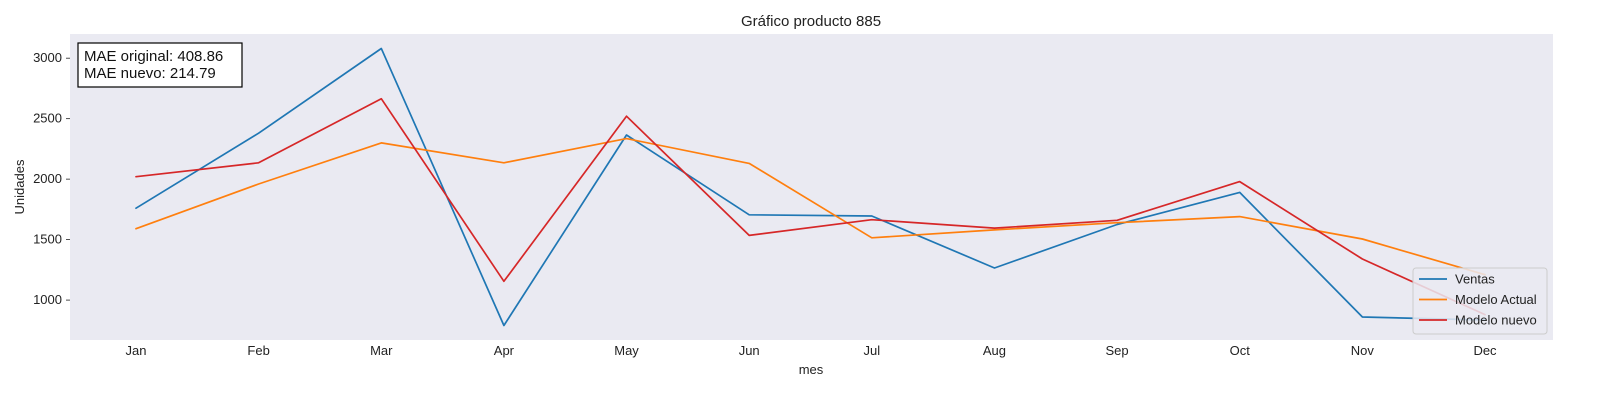 The image size is (1600, 400). I want to click on annotation-line-nuevo: MAE nuevo: 214.79, so click(150, 73).